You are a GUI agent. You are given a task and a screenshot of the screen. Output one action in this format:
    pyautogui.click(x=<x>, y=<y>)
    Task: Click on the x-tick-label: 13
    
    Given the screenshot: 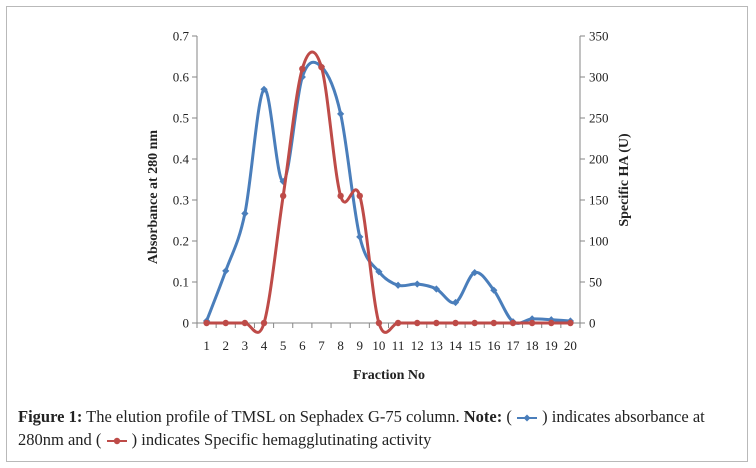 What is the action you would take?
    pyautogui.click(x=436, y=345)
    